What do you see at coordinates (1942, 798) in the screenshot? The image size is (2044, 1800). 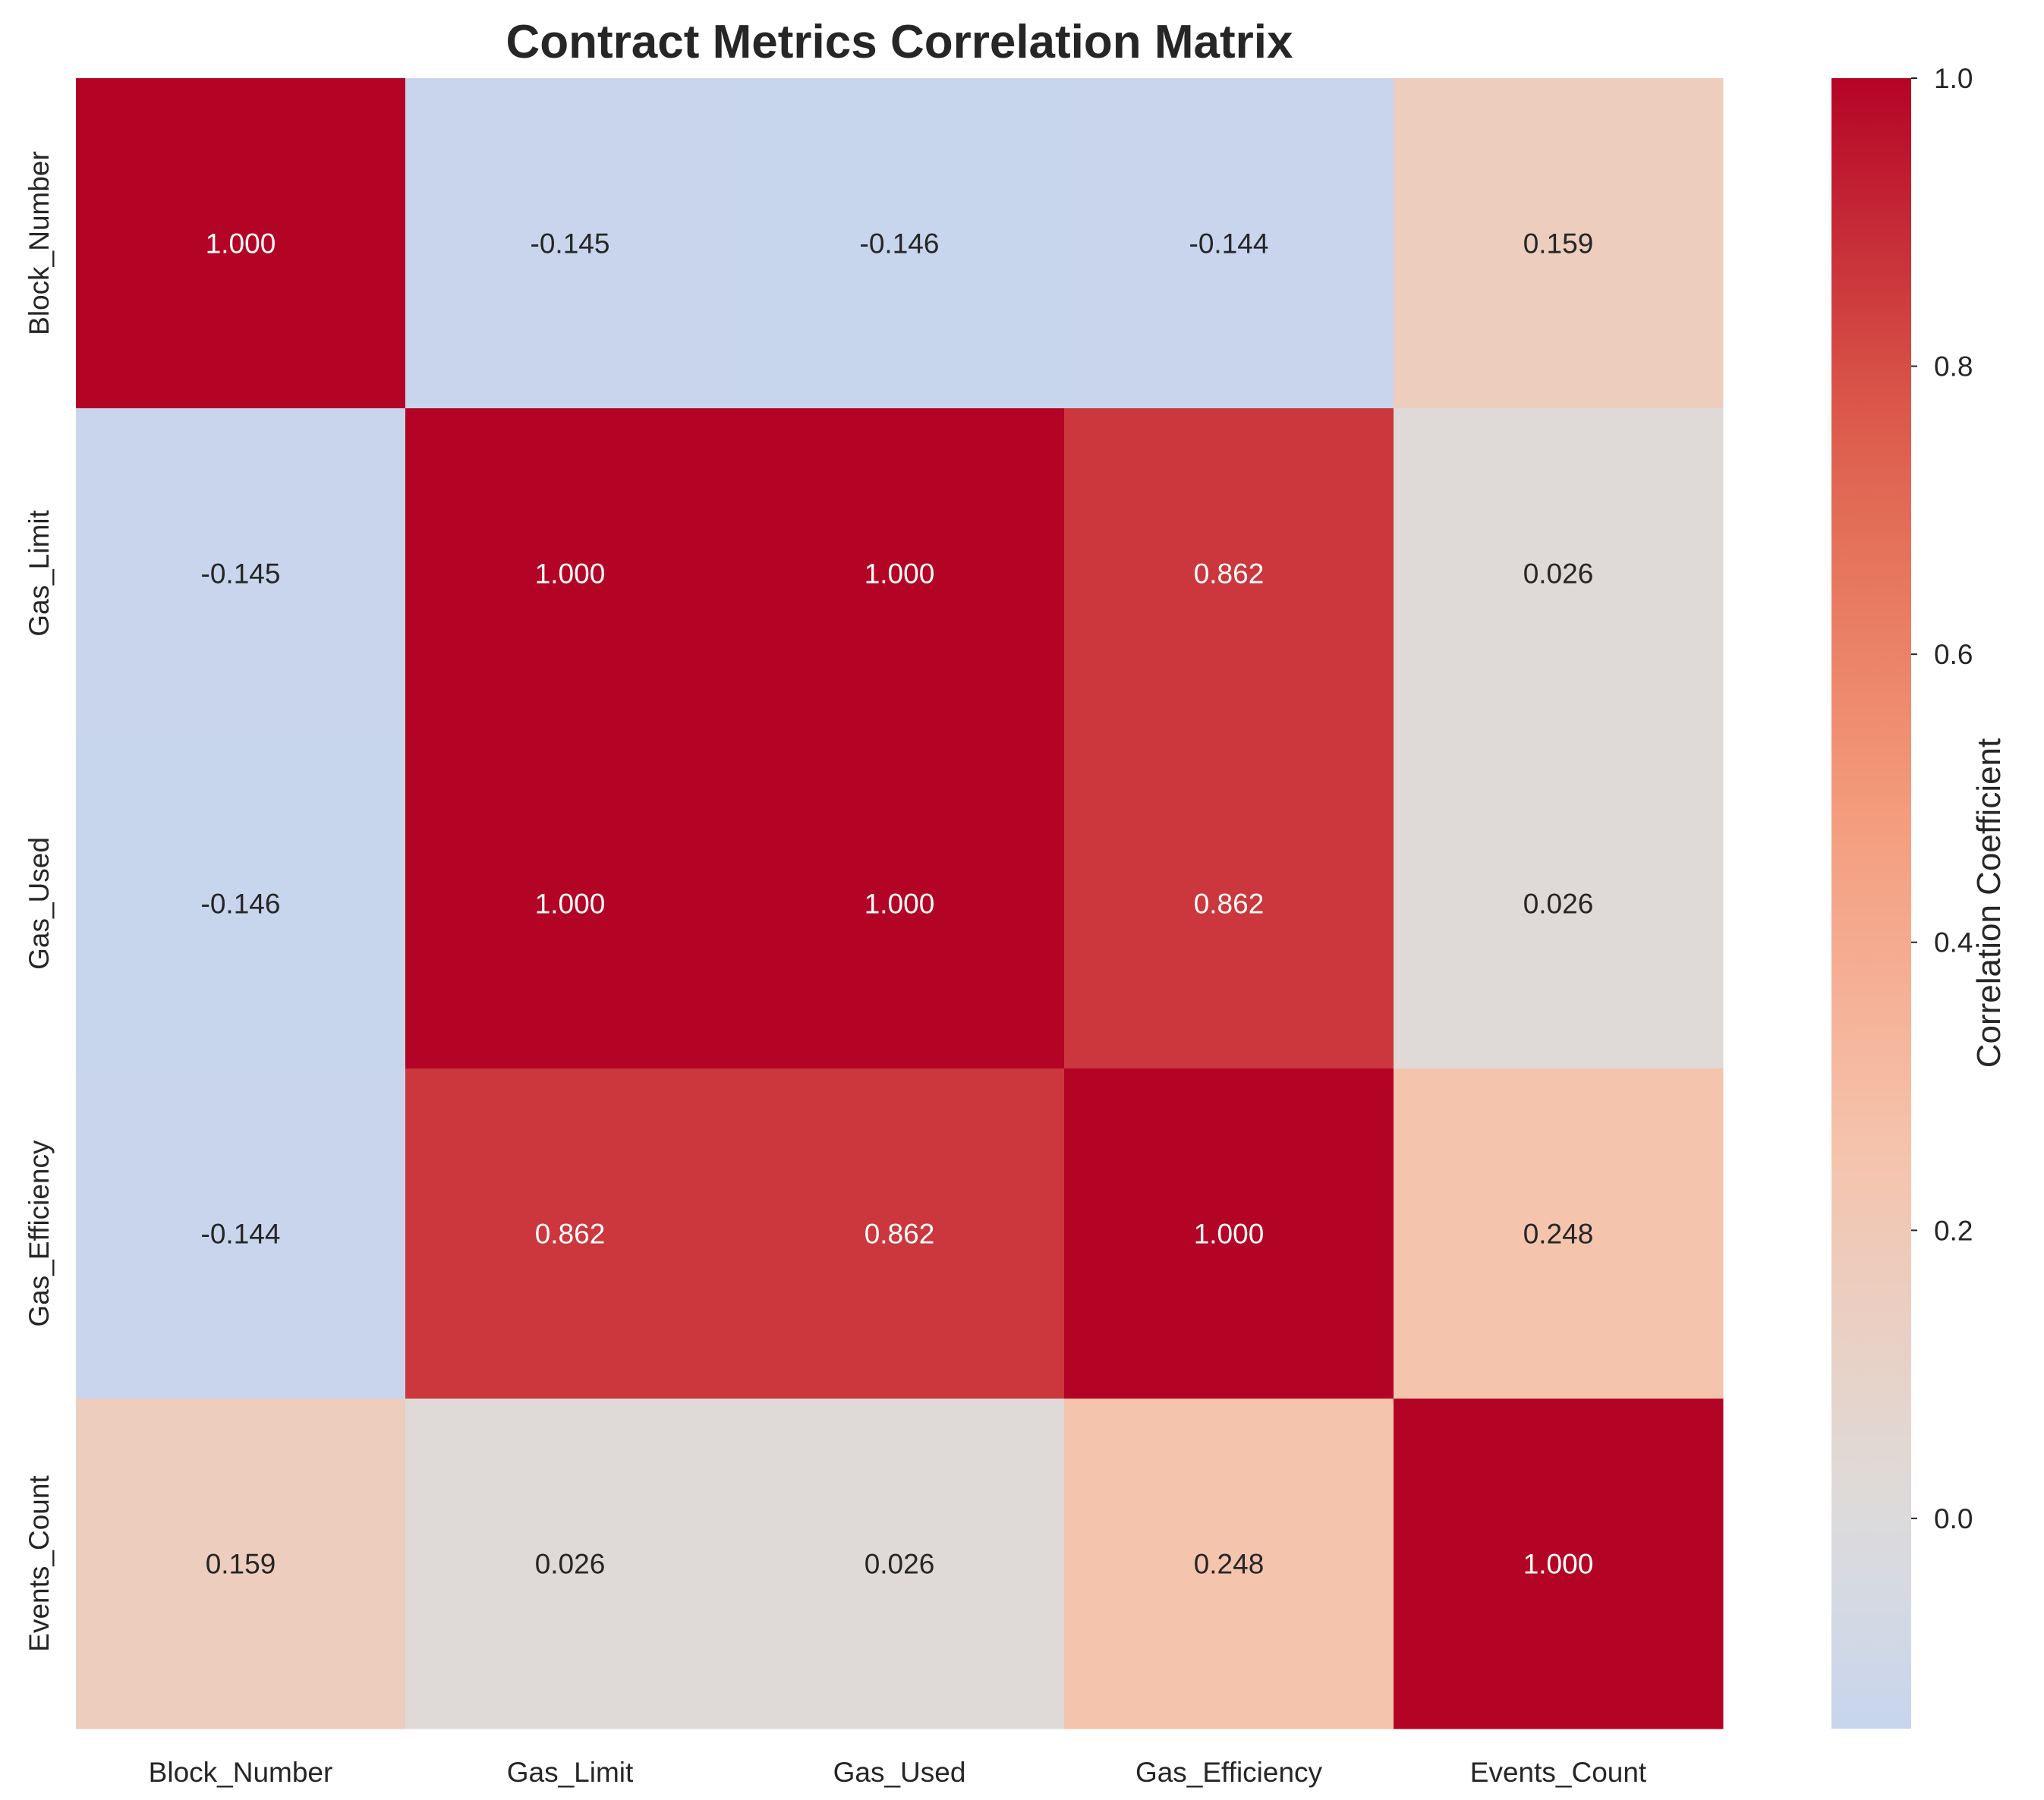 I see `colorbar-ticks: 1.0 0.8 0.6 0.4 0.2 0.0` at bounding box center [1942, 798].